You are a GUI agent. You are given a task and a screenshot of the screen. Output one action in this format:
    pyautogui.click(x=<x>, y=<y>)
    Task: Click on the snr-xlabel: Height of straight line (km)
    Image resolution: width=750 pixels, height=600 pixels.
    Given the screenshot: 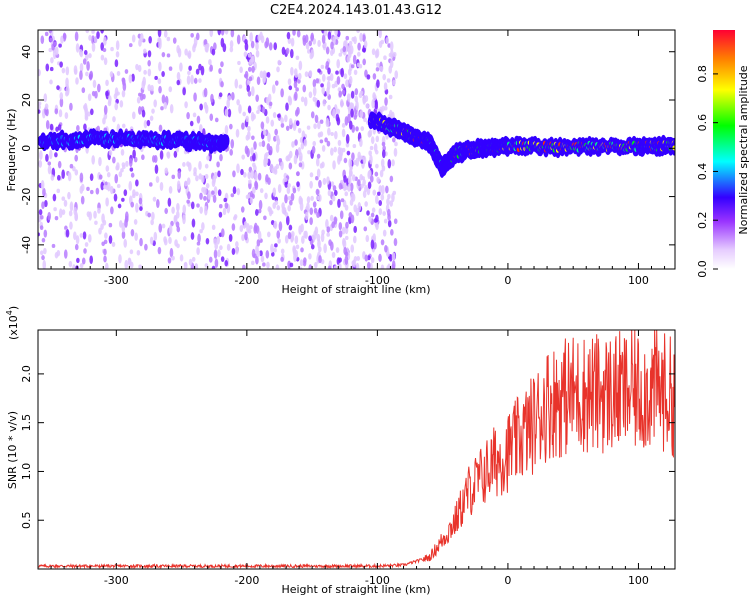 What is the action you would take?
    pyautogui.click(x=355, y=589)
    